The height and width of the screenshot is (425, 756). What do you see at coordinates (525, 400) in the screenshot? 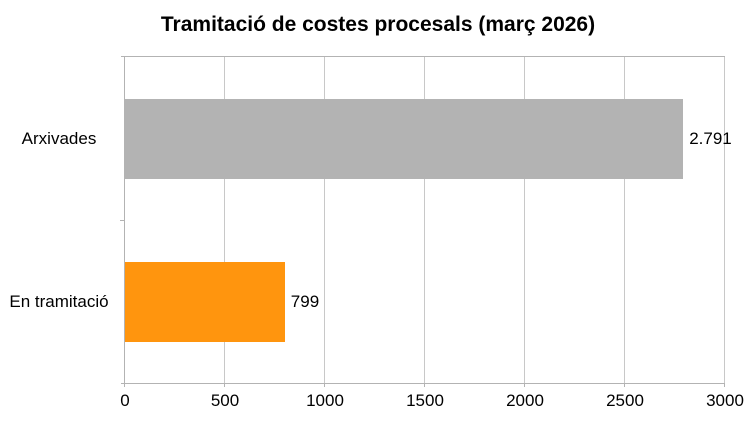
I see `x-axis-tick-label: 2000` at bounding box center [525, 400].